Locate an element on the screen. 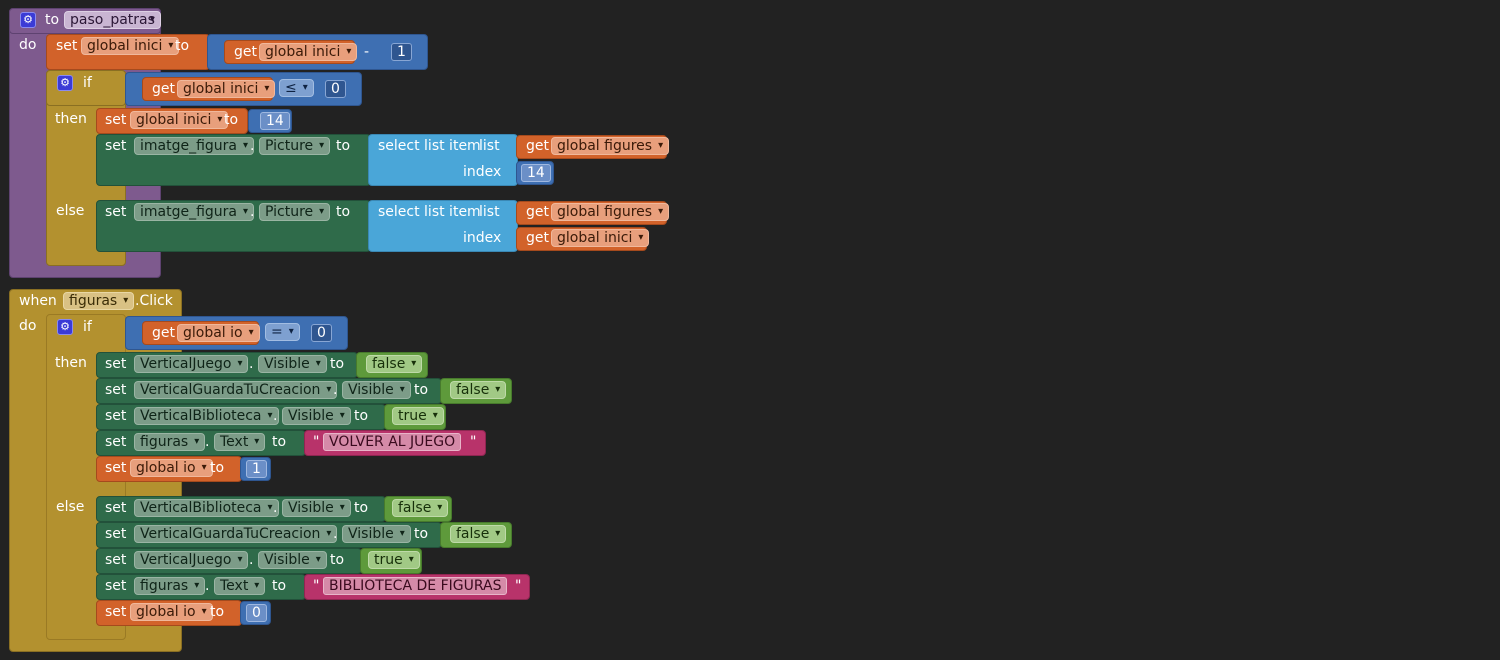  string-field: VOLVER AL JUEGO is located at coordinates (392, 442).